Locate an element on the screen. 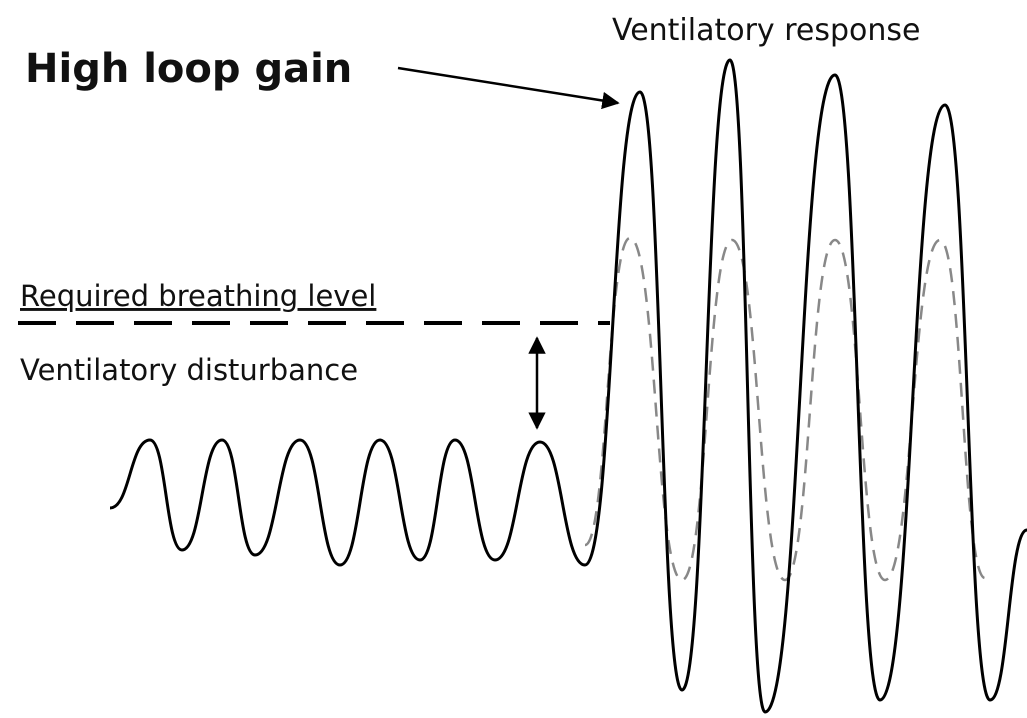 The image size is (1027, 718). disturbance-label: Ventilatory disturbance is located at coordinates (189, 370).